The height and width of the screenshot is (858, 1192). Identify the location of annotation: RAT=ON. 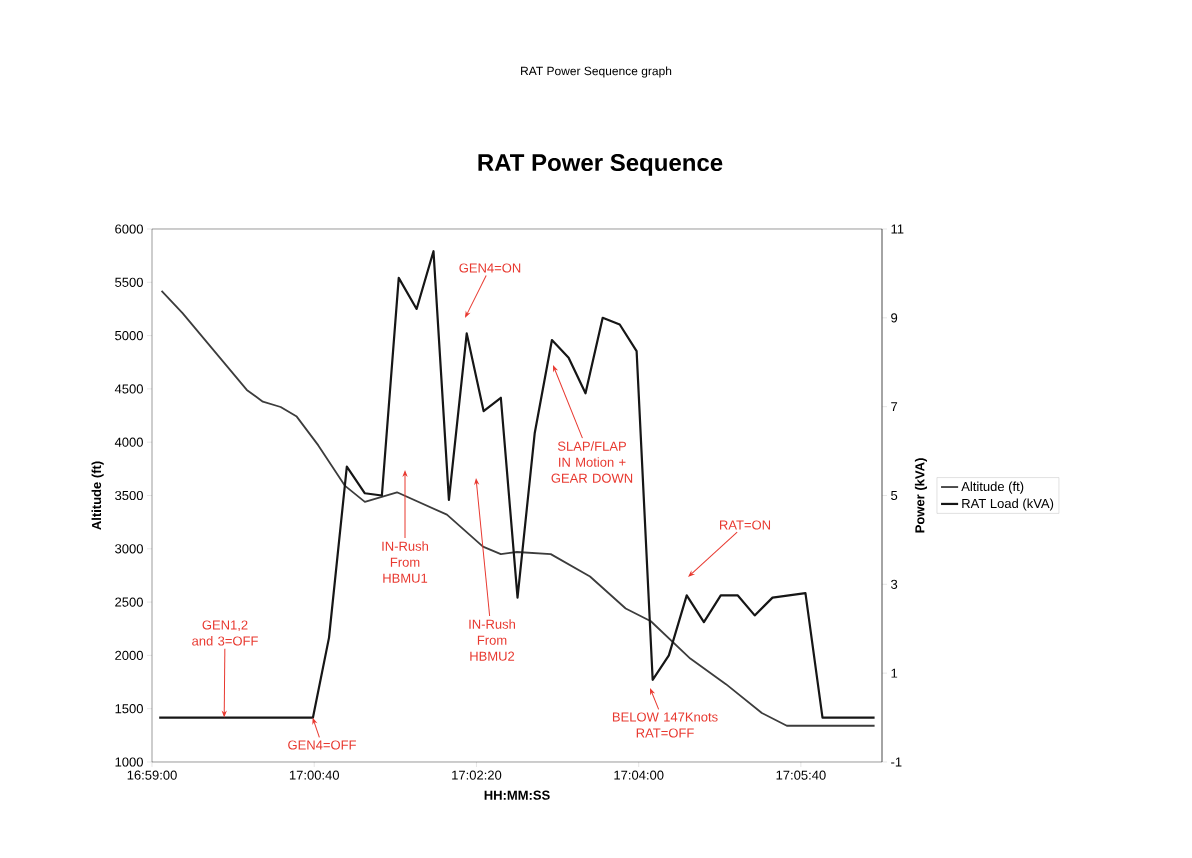
(745, 525).